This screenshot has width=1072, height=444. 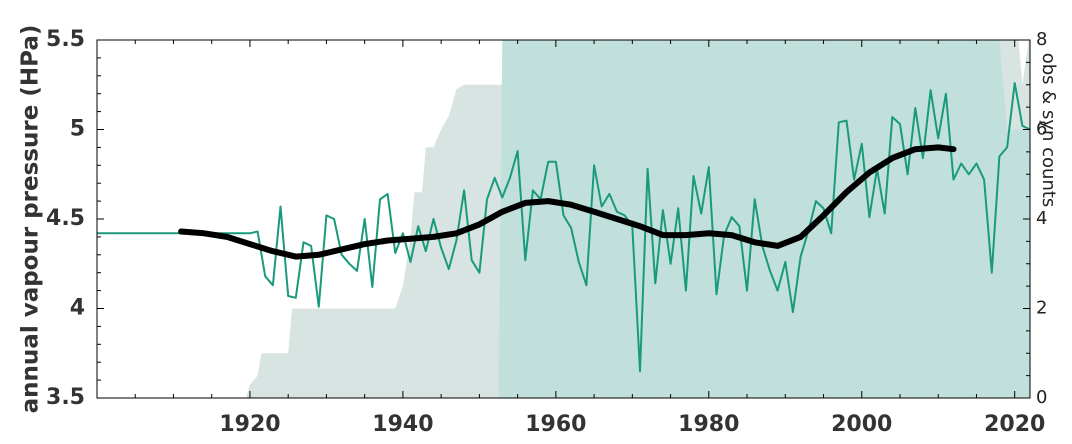 I want to click on y-tick-label: 4.5, so click(x=65, y=218).